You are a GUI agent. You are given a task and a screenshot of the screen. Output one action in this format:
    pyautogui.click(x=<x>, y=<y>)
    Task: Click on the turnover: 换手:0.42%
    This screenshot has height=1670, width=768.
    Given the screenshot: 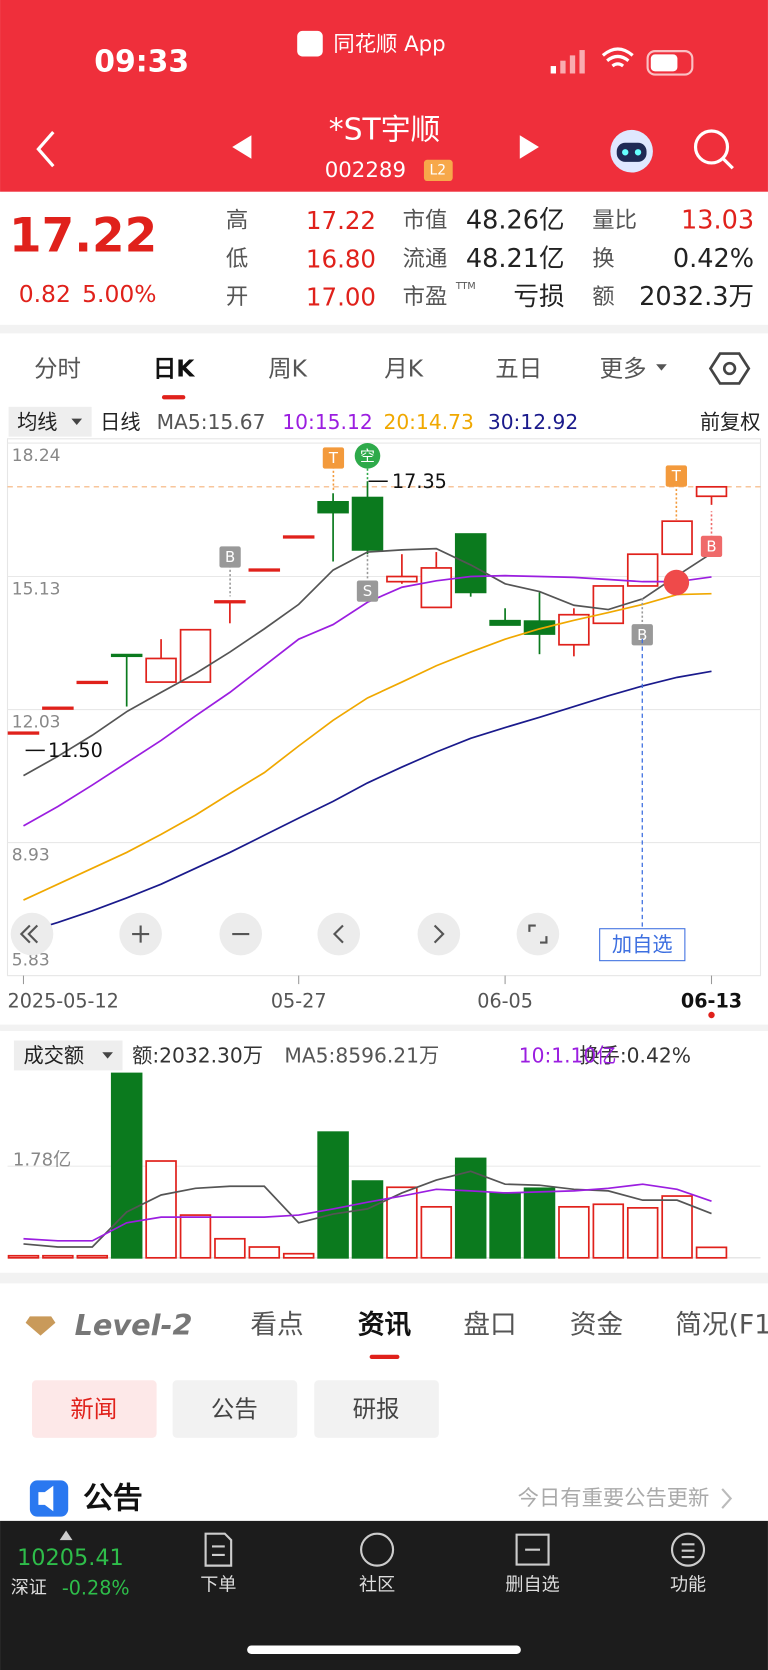 What is the action you would take?
    pyautogui.click(x=634, y=1055)
    